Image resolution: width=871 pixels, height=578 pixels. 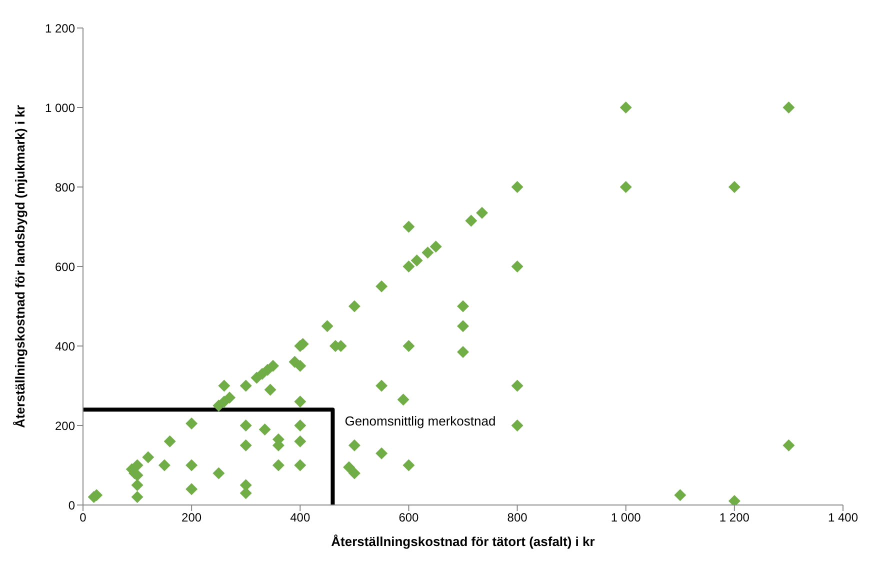 I want to click on x-tick-label: 400, so click(x=300, y=517).